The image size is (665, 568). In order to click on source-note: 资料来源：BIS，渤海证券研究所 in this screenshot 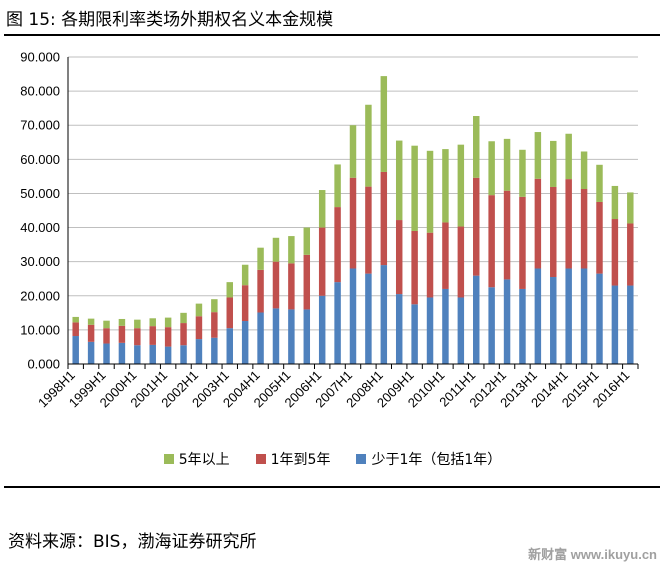, I will do `click(132, 542)`.